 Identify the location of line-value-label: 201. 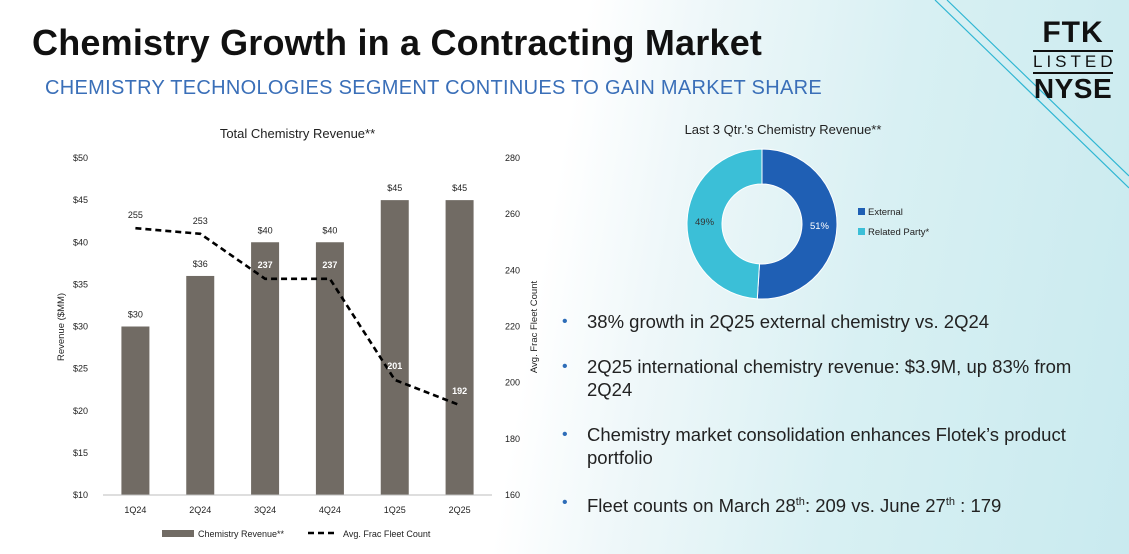
(394, 366).